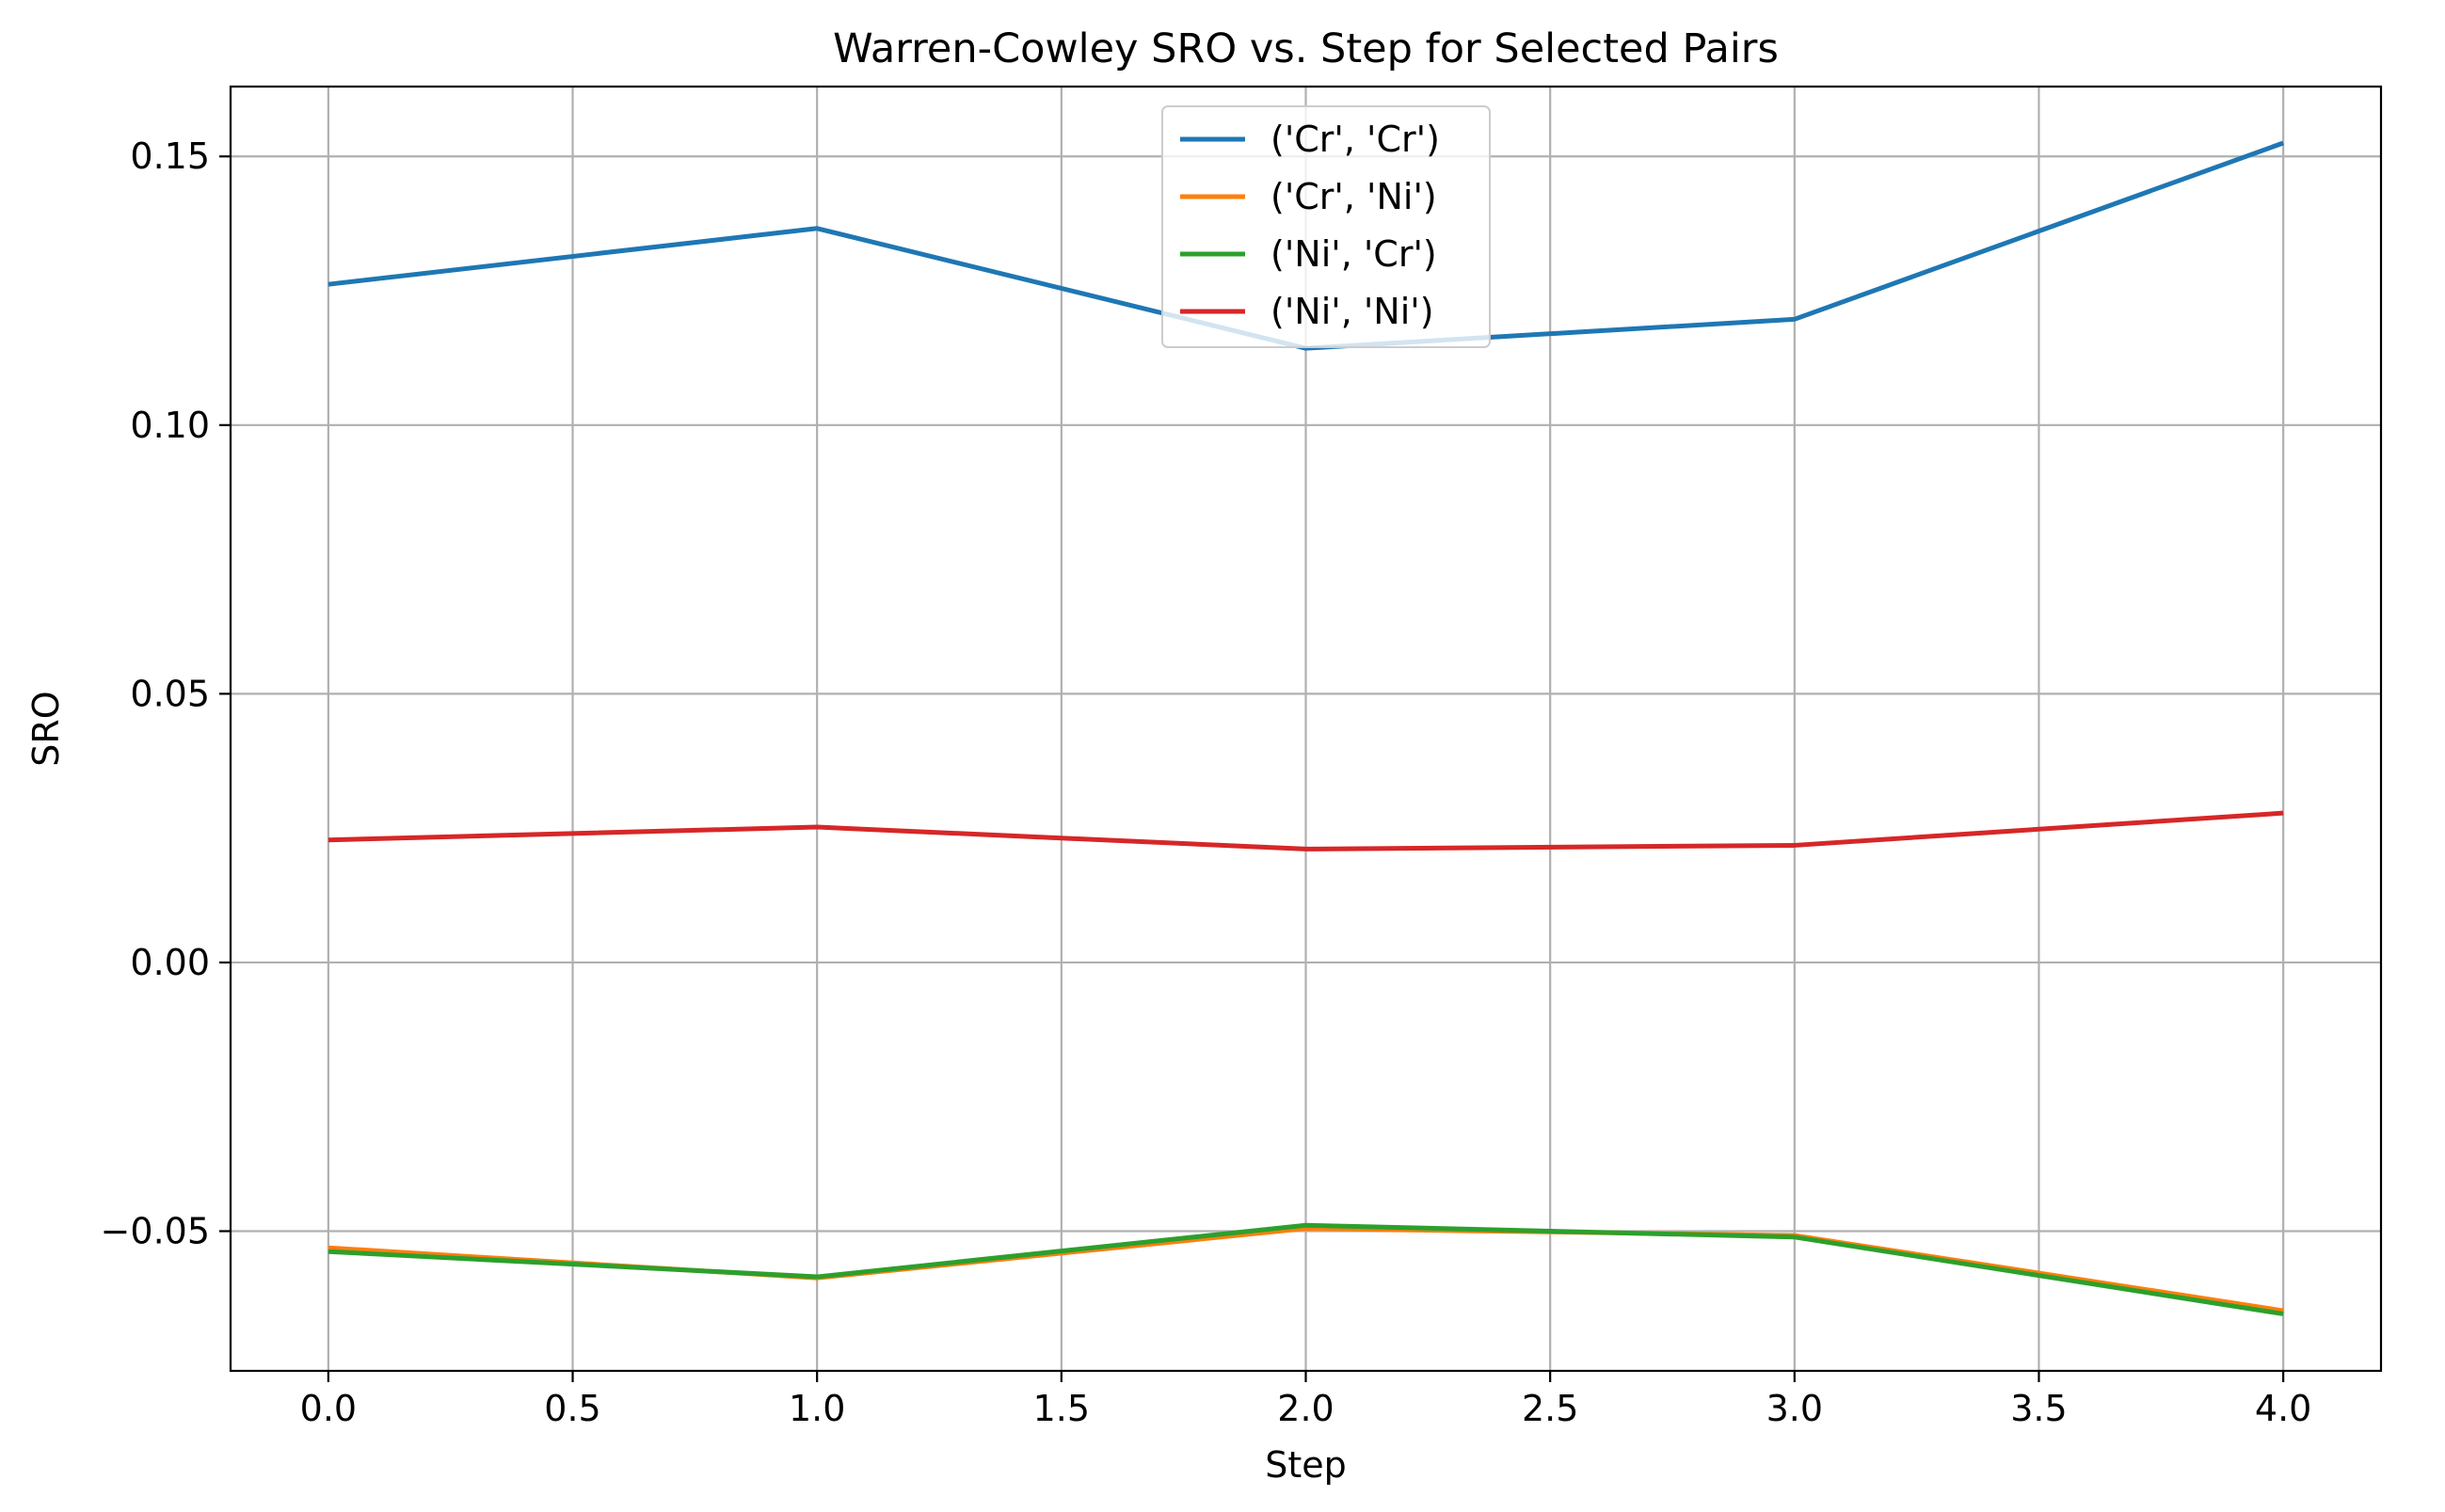  I want to click on y-tick-label: 0.00, so click(170, 963).